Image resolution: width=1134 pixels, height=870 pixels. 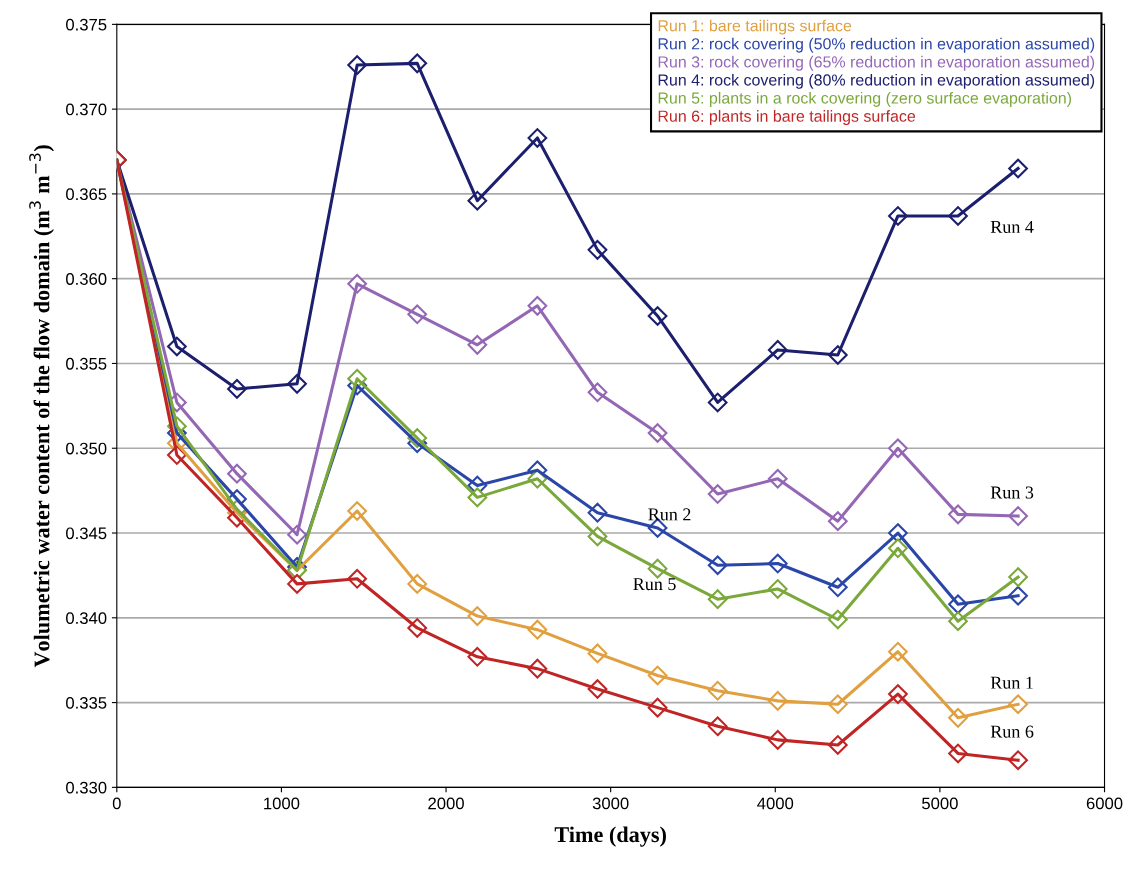 What do you see at coordinates (446, 803) in the screenshot?
I see `x-tick-label: 2000` at bounding box center [446, 803].